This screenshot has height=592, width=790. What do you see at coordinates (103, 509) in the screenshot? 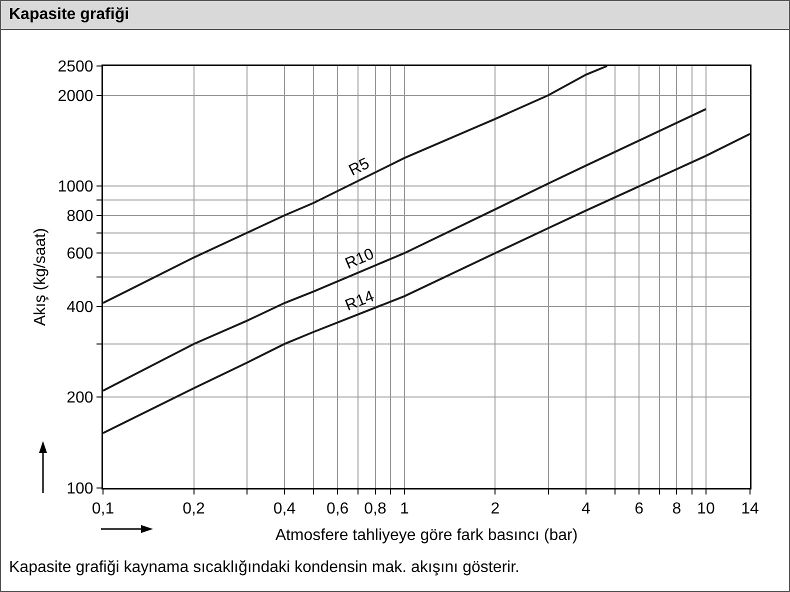
I see `x-tick-label: 0,1` at bounding box center [103, 509].